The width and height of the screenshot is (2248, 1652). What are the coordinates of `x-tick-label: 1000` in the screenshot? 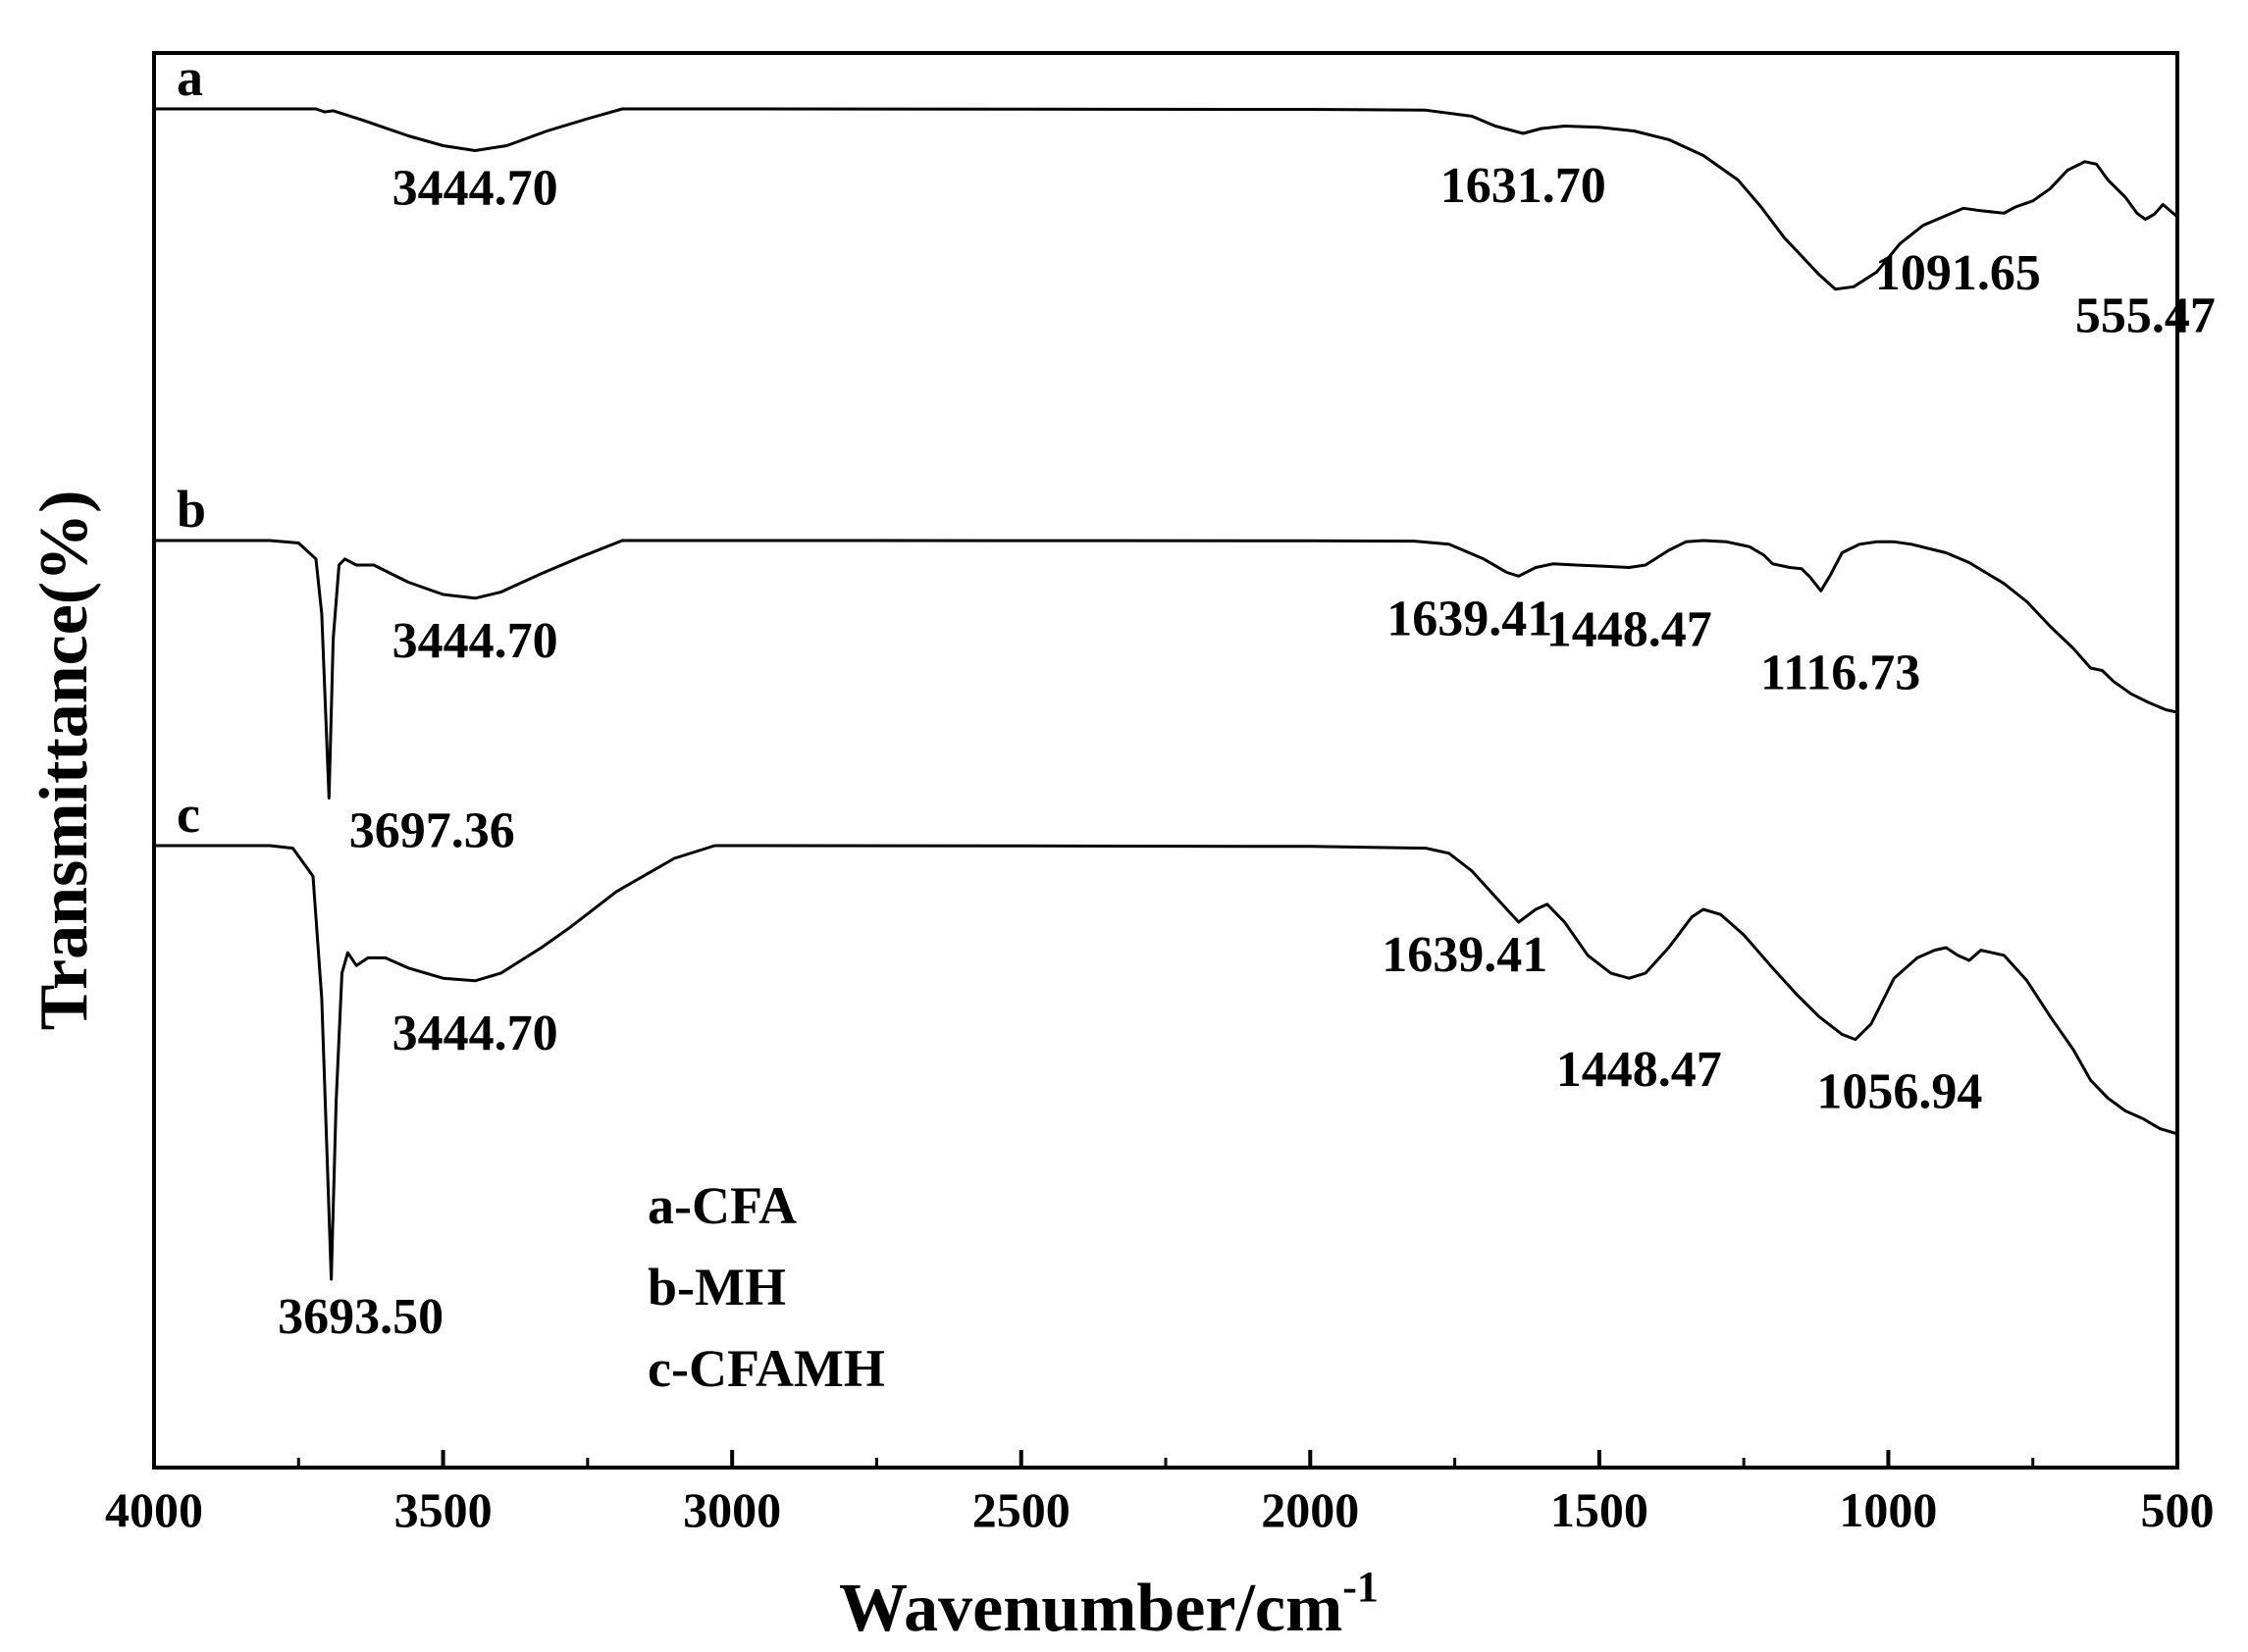 It's located at (1888, 1509).